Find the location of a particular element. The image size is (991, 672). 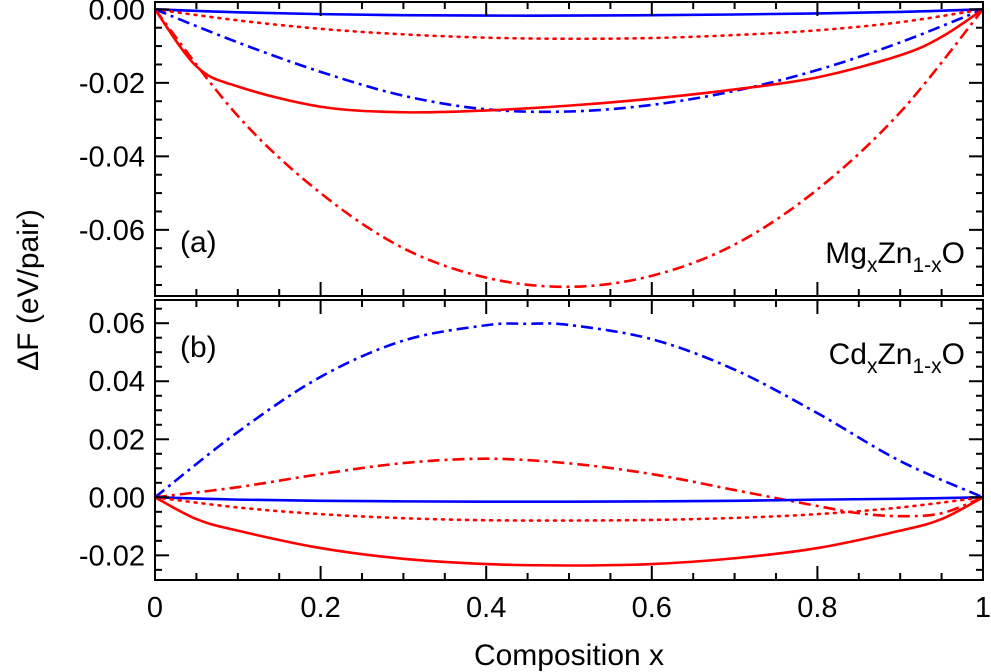

x-tick-label: 0.4 is located at coordinates (486, 608).